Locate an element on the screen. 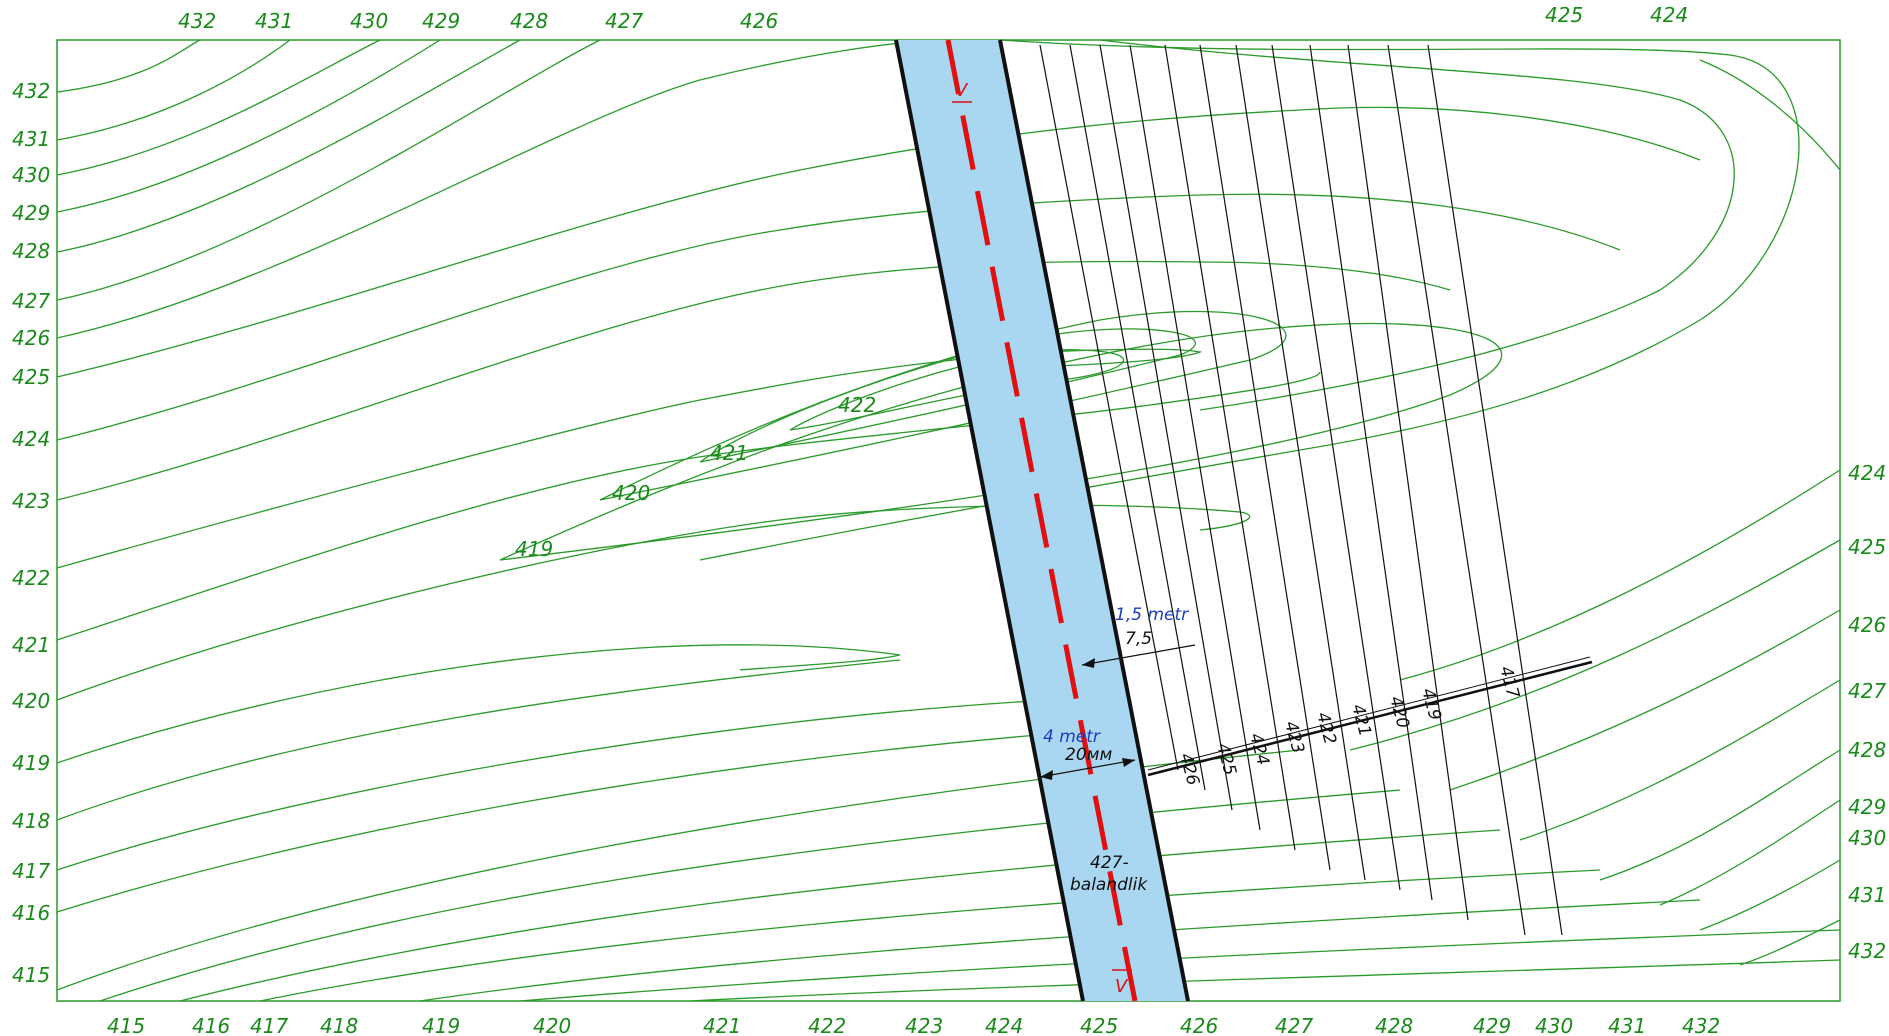 This screenshot has height=1036, width=1889. left-label-2: 430 is located at coordinates (31, 175).